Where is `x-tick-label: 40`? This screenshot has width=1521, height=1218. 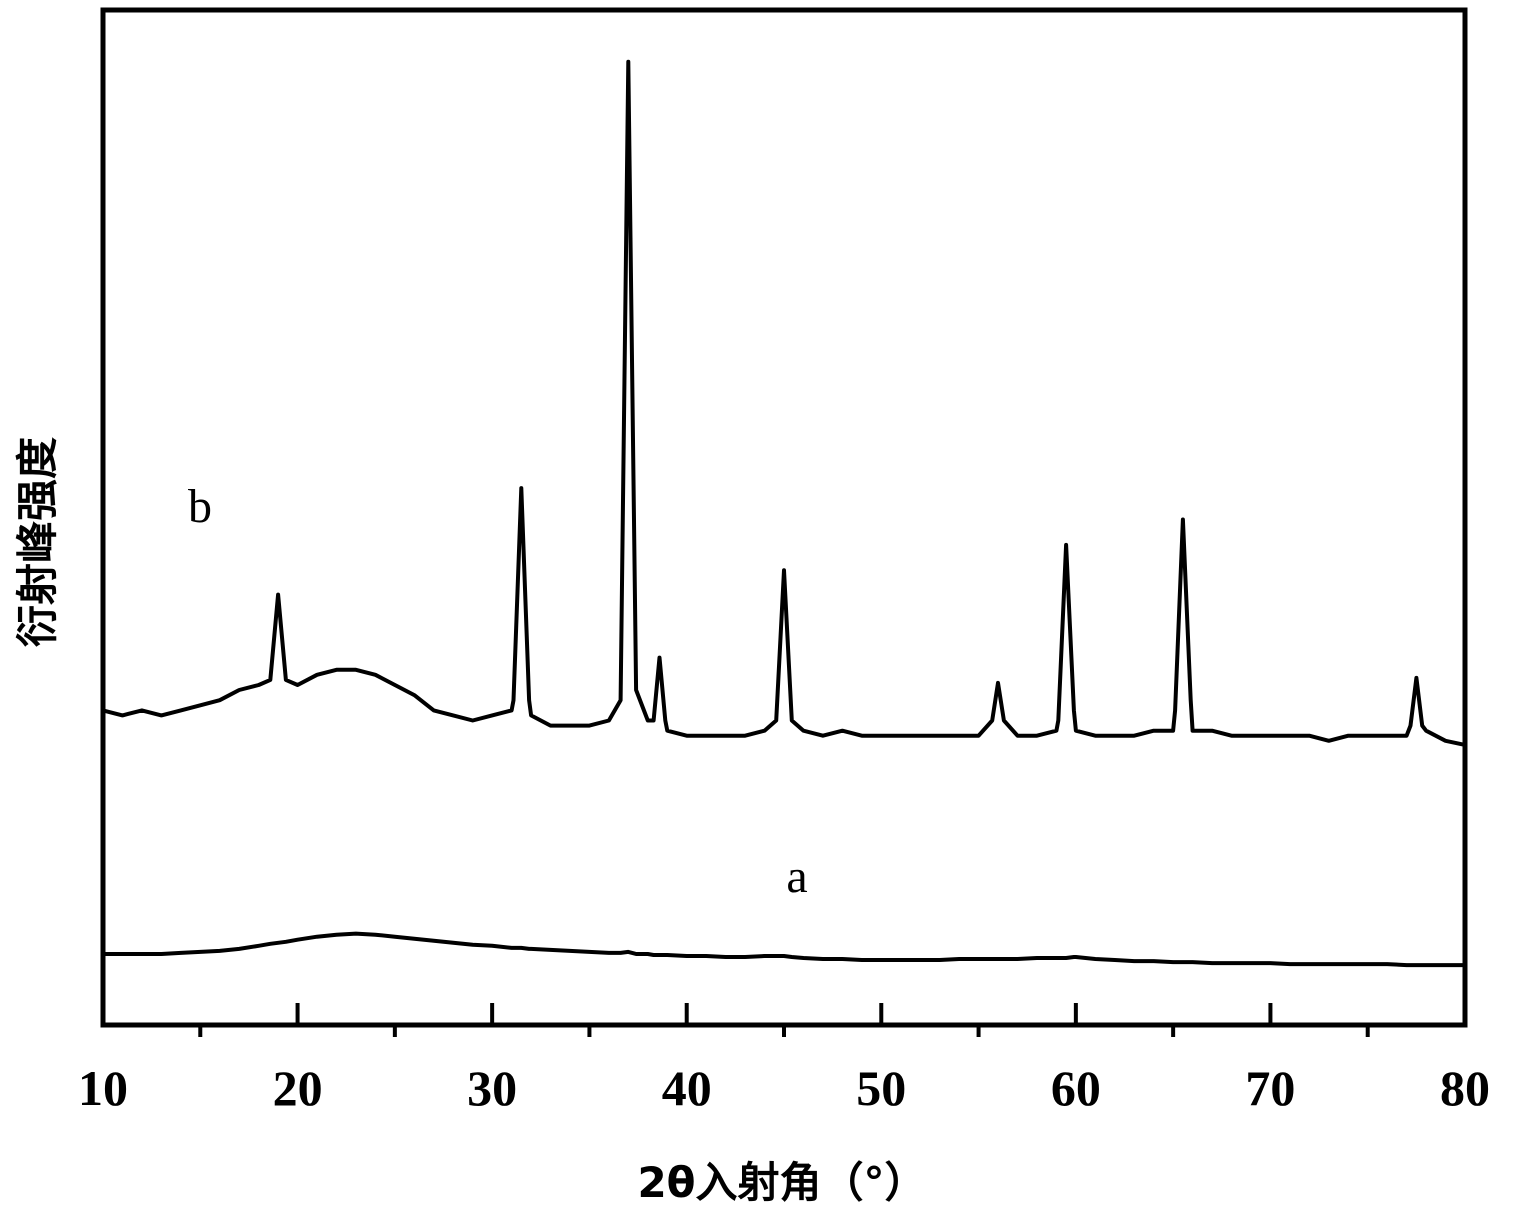 x-tick-label: 40 is located at coordinates (687, 1088).